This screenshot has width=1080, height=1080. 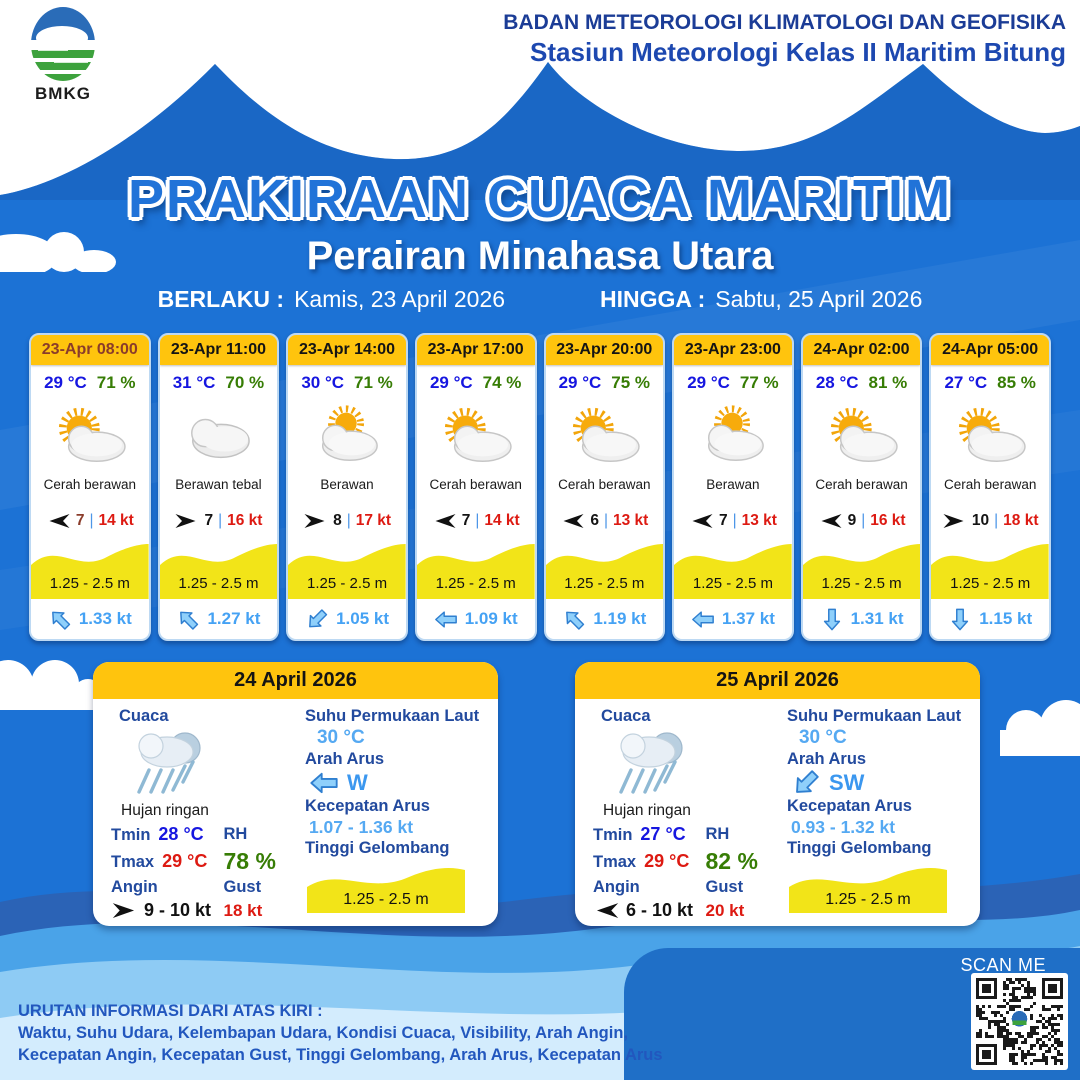 I want to click on current-row: 1.31 kt, so click(x=862, y=619).